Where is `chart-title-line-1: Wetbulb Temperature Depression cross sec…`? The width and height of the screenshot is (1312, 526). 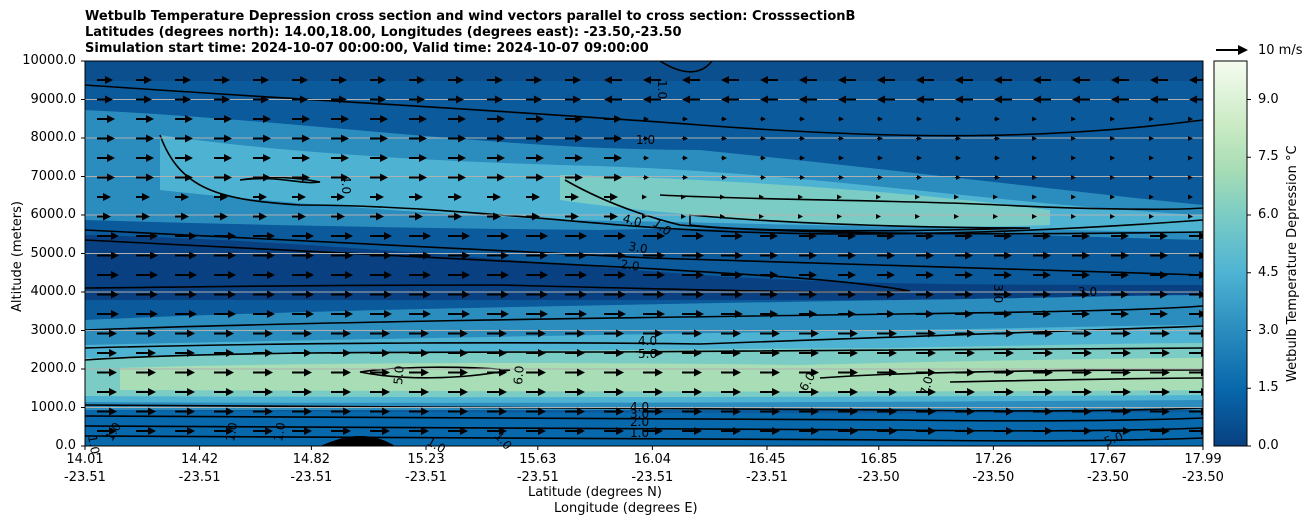 chart-title-line-1: Wetbulb Temperature Depression cross sec… is located at coordinates (470, 16).